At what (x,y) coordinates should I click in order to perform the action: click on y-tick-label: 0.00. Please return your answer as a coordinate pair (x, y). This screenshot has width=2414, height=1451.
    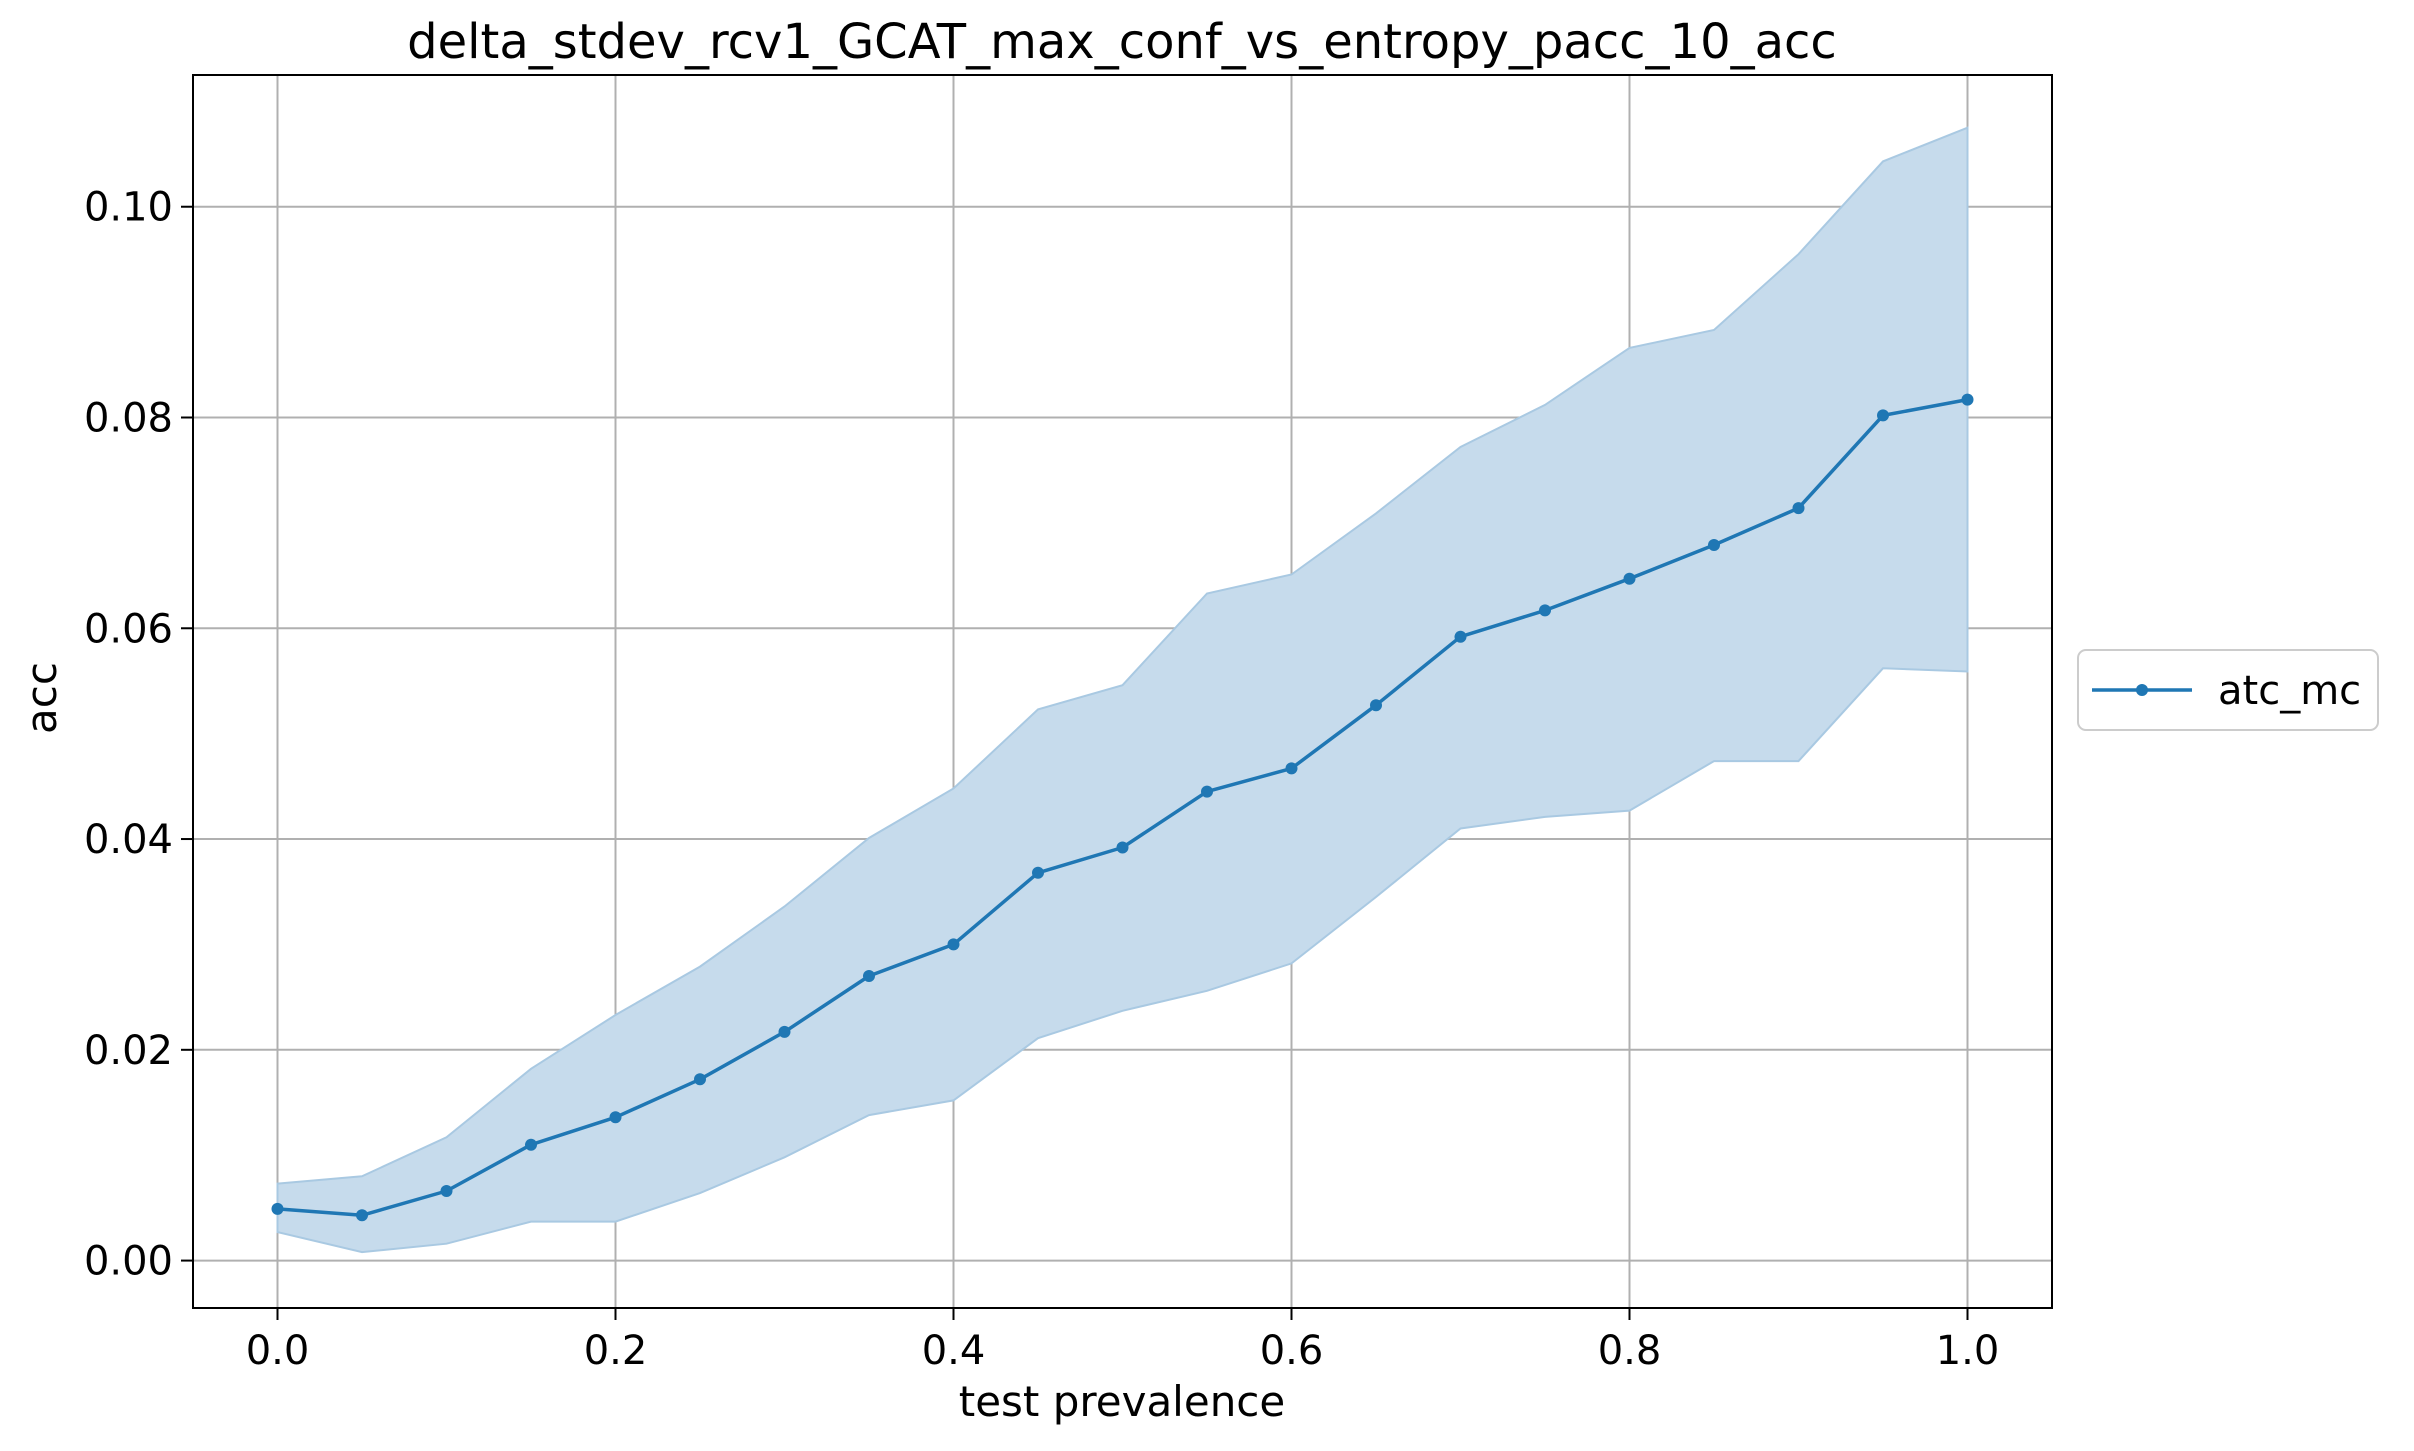
    Looking at the image, I should click on (128, 1262).